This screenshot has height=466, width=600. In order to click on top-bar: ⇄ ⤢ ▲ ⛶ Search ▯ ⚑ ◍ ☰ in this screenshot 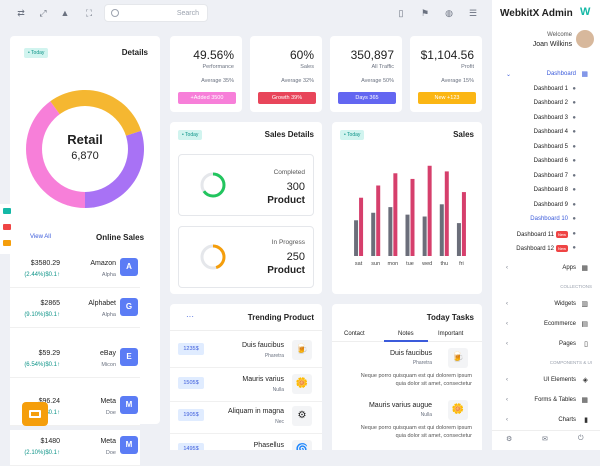, I will do `click(246, 13)`.